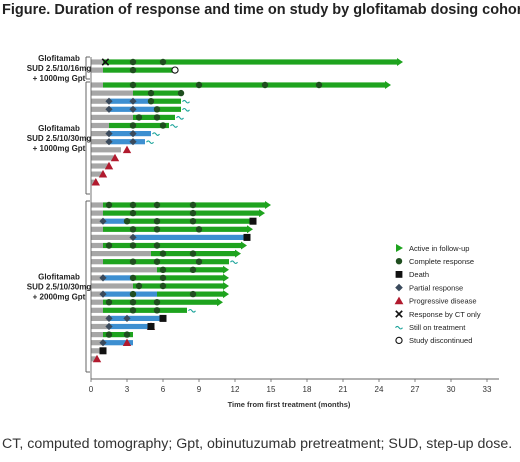  Describe the element at coordinates (59, 68) in the screenshot. I see `cohort-label-line: SUD 2.5/10/16mg` at that location.